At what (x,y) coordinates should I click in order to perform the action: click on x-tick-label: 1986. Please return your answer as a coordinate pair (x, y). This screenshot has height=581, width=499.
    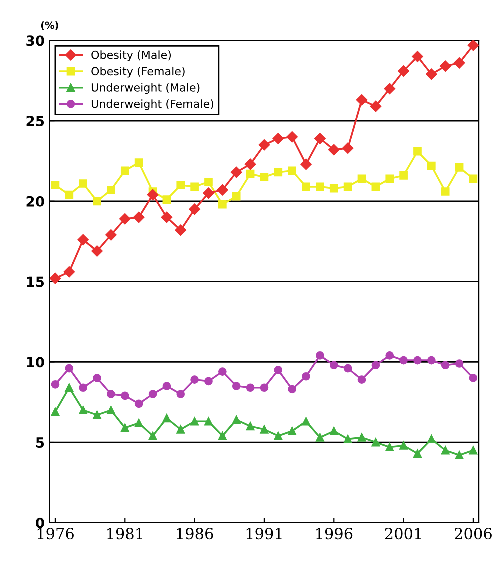
    Looking at the image, I should click on (195, 534).